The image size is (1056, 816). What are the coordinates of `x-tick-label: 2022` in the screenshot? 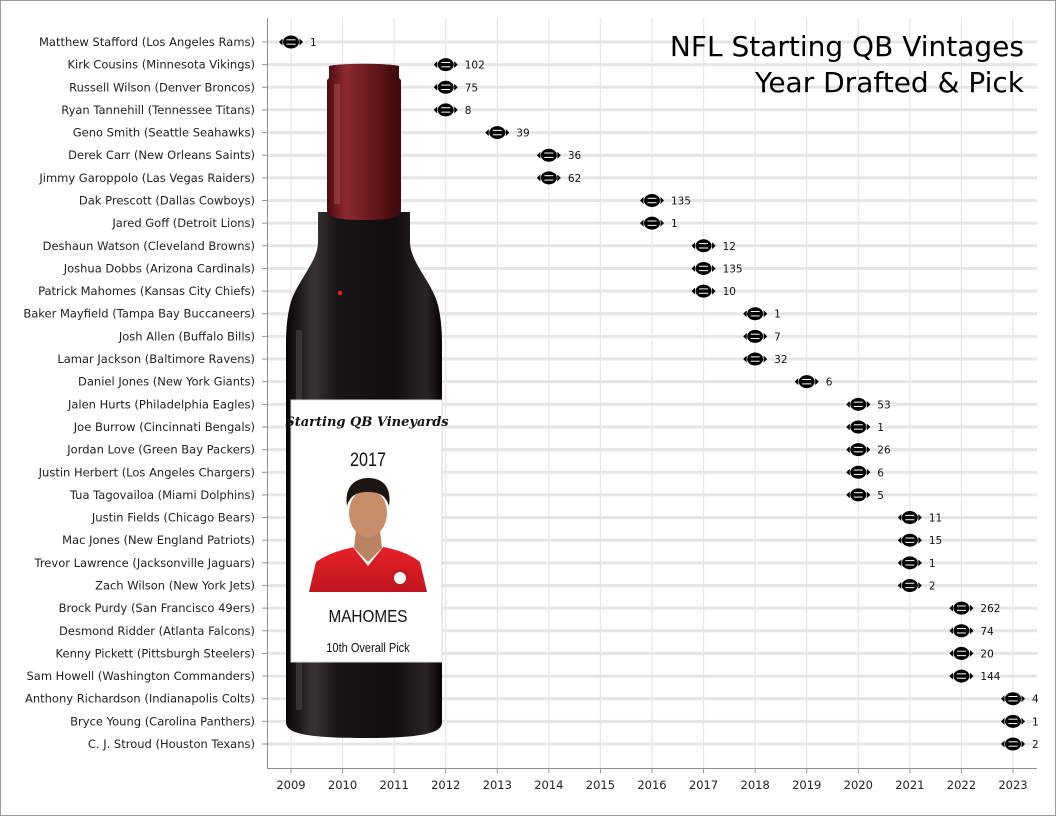 It's located at (961, 785).